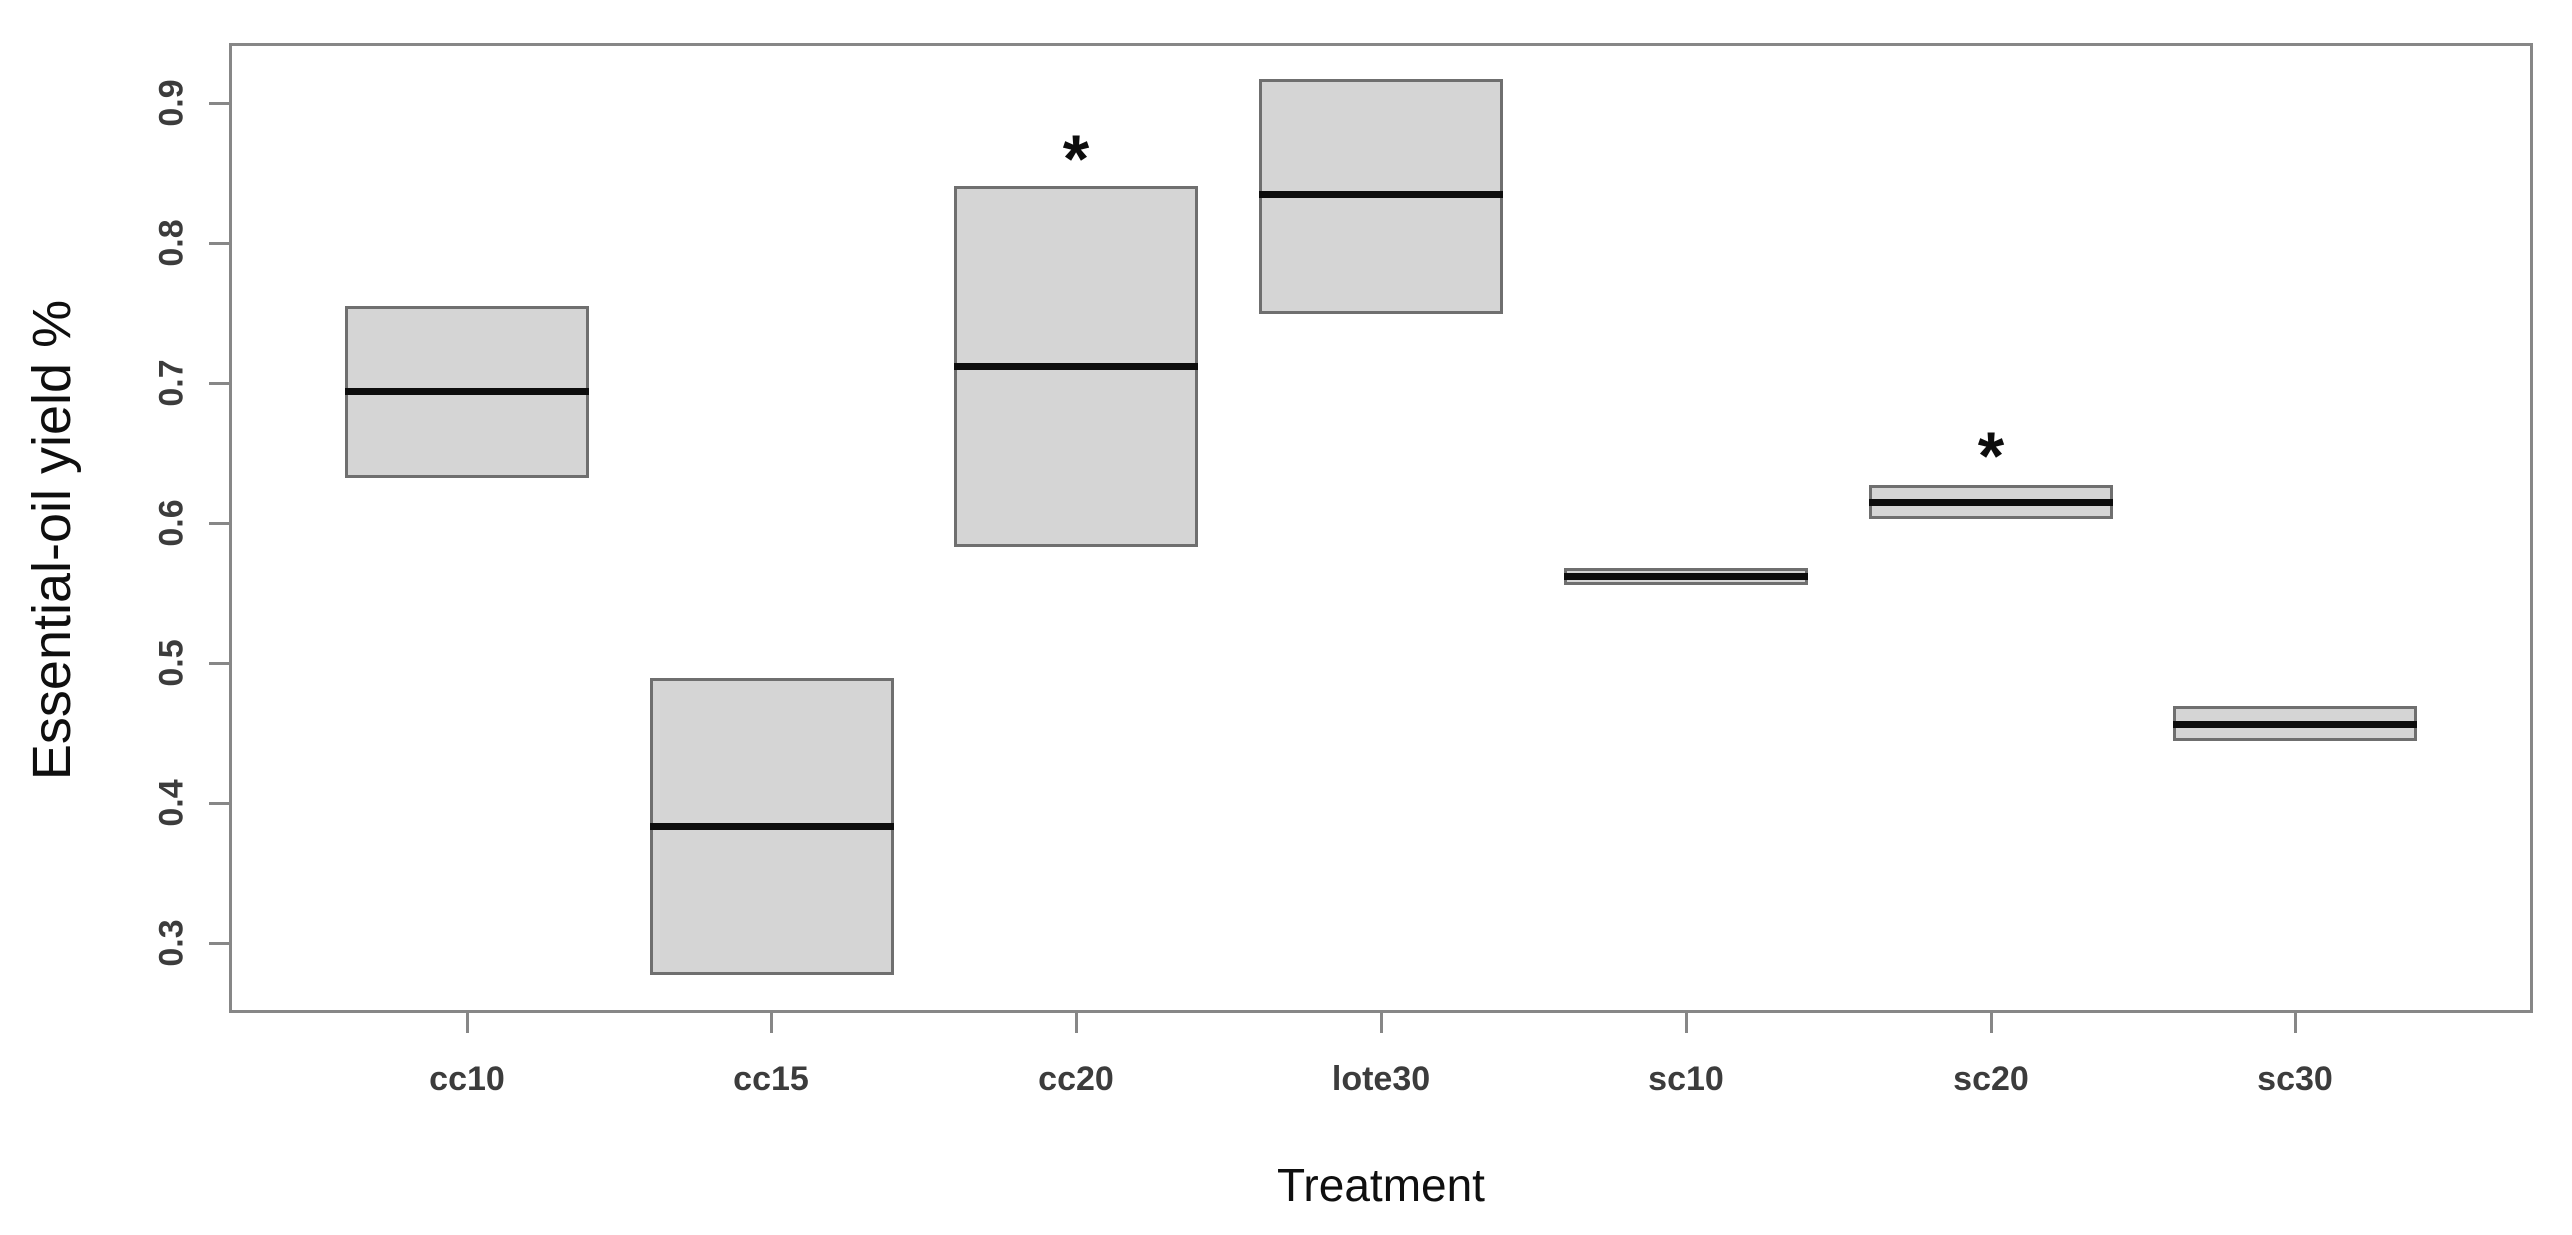 The height and width of the screenshot is (1235, 2572). Describe the element at coordinates (1076, 159) in the screenshot. I see `significance-asterisk-cc20: *` at that location.